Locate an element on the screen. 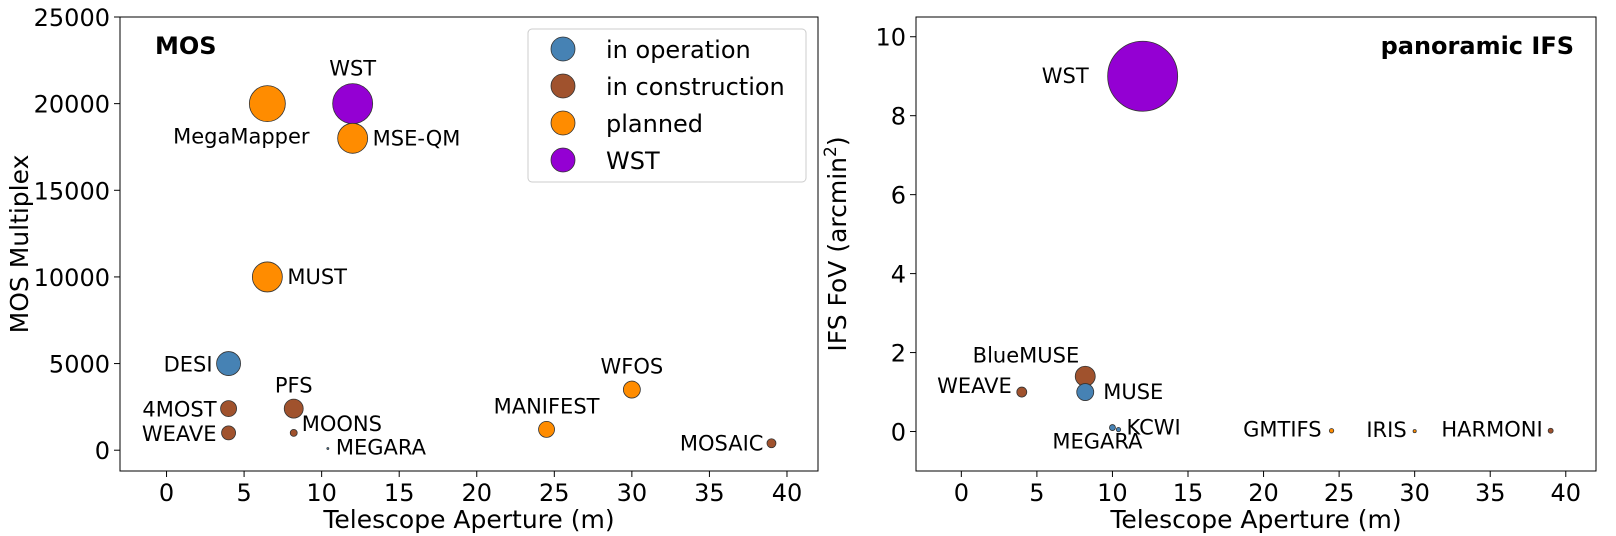 This screenshot has width=1616, height=536. label-iris: IRIS is located at coordinates (1386, 430).